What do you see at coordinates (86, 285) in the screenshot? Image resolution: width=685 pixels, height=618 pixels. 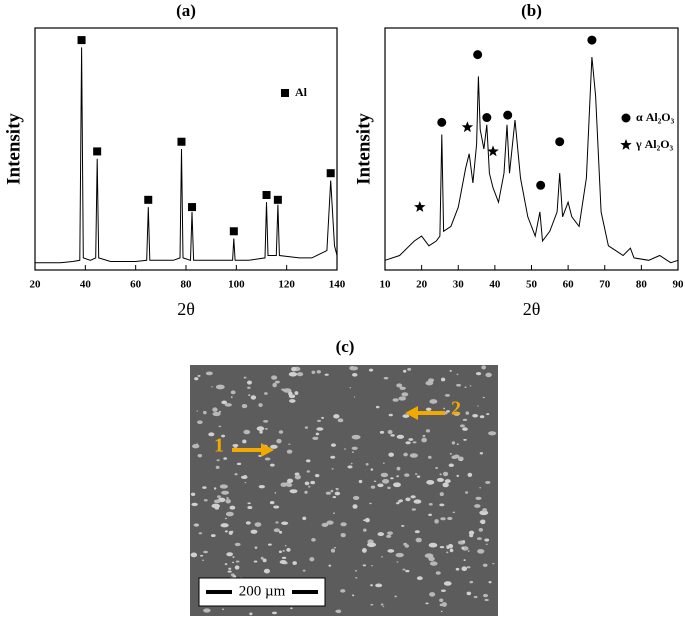 I see `x-tick-label: 40` at bounding box center [86, 285].